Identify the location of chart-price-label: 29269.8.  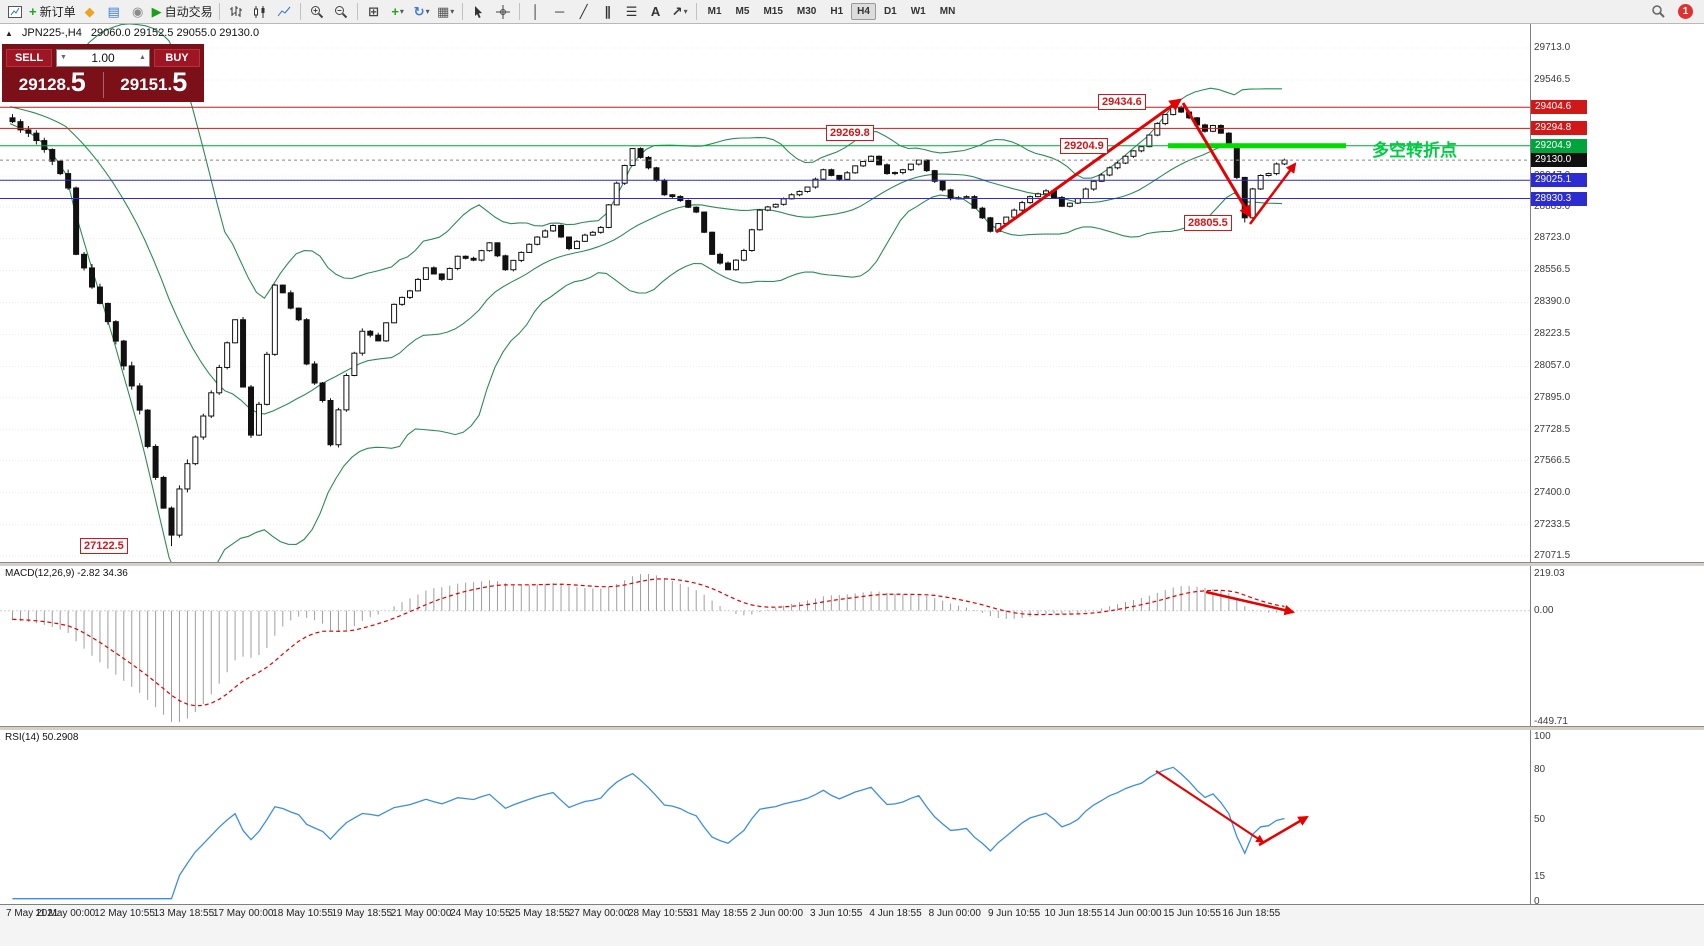
(850, 133).